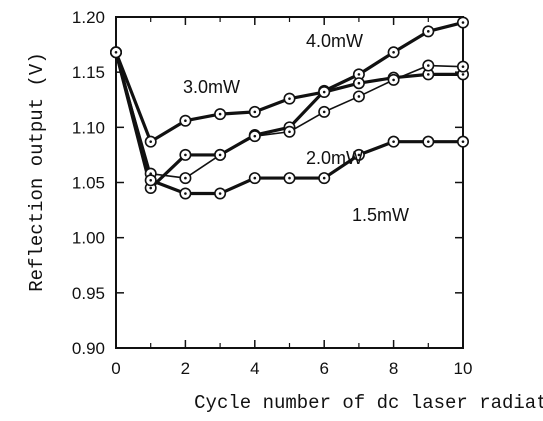 The width and height of the screenshot is (543, 421). What do you see at coordinates (323, 368) in the screenshot?
I see `x-tick-label: 6` at bounding box center [323, 368].